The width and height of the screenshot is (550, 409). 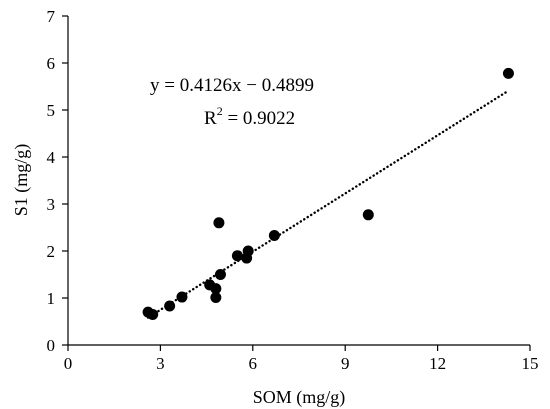 I want to click on x-tick-label: 15, so click(x=530, y=363).